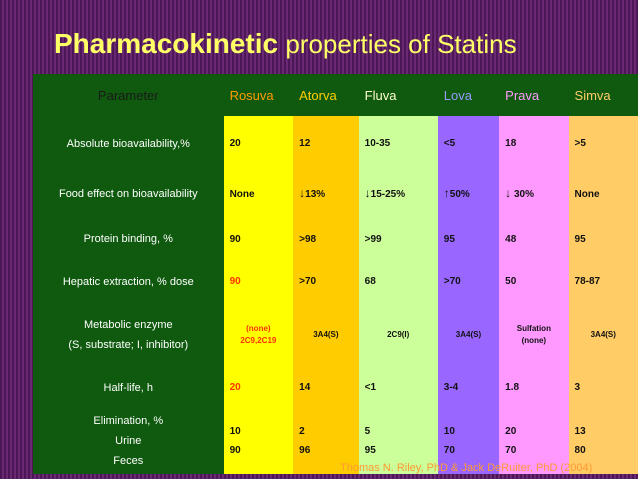 Image resolution: width=638 pixels, height=479 pixels. I want to click on value-cell: <1, so click(398, 387).